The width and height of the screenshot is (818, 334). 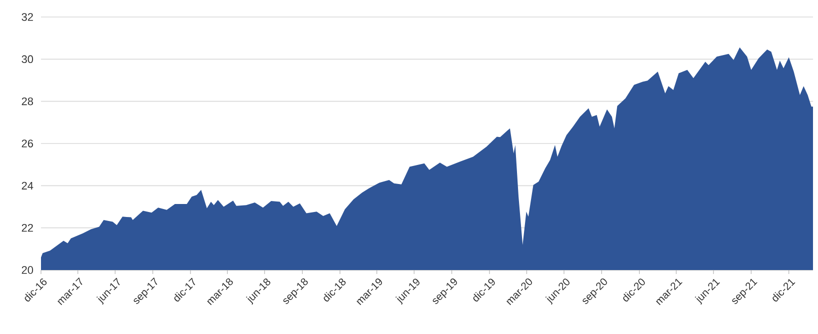 What do you see at coordinates (28, 59) in the screenshot?
I see `y-tick-label: 30` at bounding box center [28, 59].